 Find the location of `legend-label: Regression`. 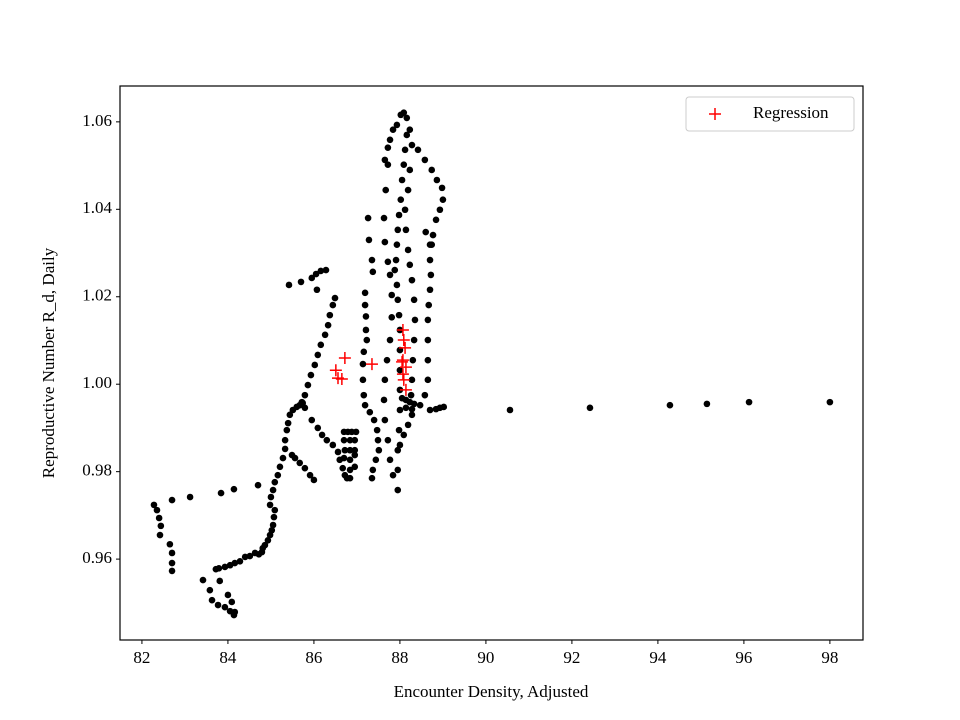

legend-label: Regression is located at coordinates (791, 112).